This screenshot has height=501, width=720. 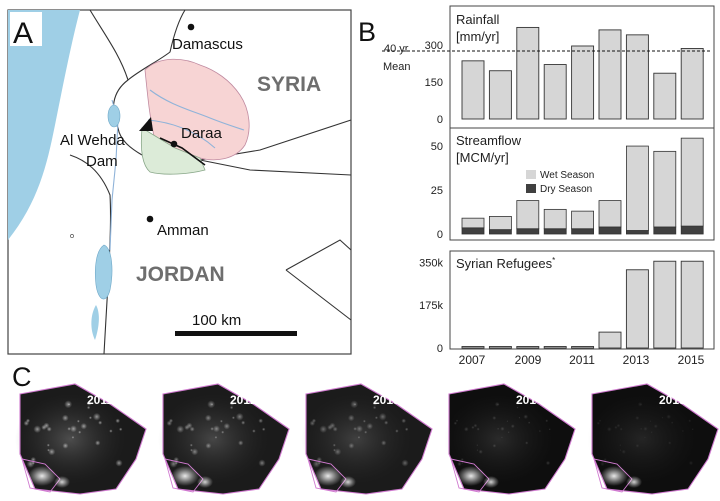 What do you see at coordinates (500, 232) in the screenshot?
I see `streamflow-bar-2008-dry-season` at bounding box center [500, 232].